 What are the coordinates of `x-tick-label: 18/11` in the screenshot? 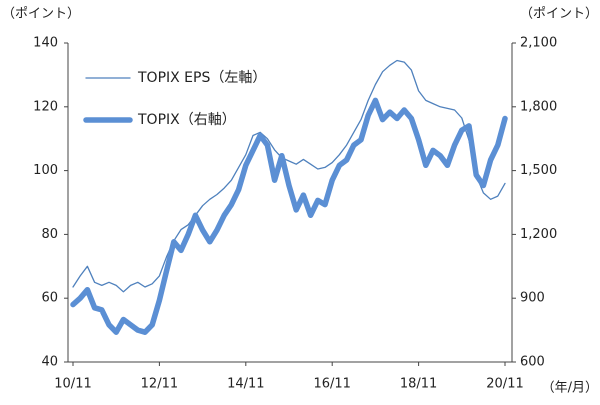 It's located at (418, 384).